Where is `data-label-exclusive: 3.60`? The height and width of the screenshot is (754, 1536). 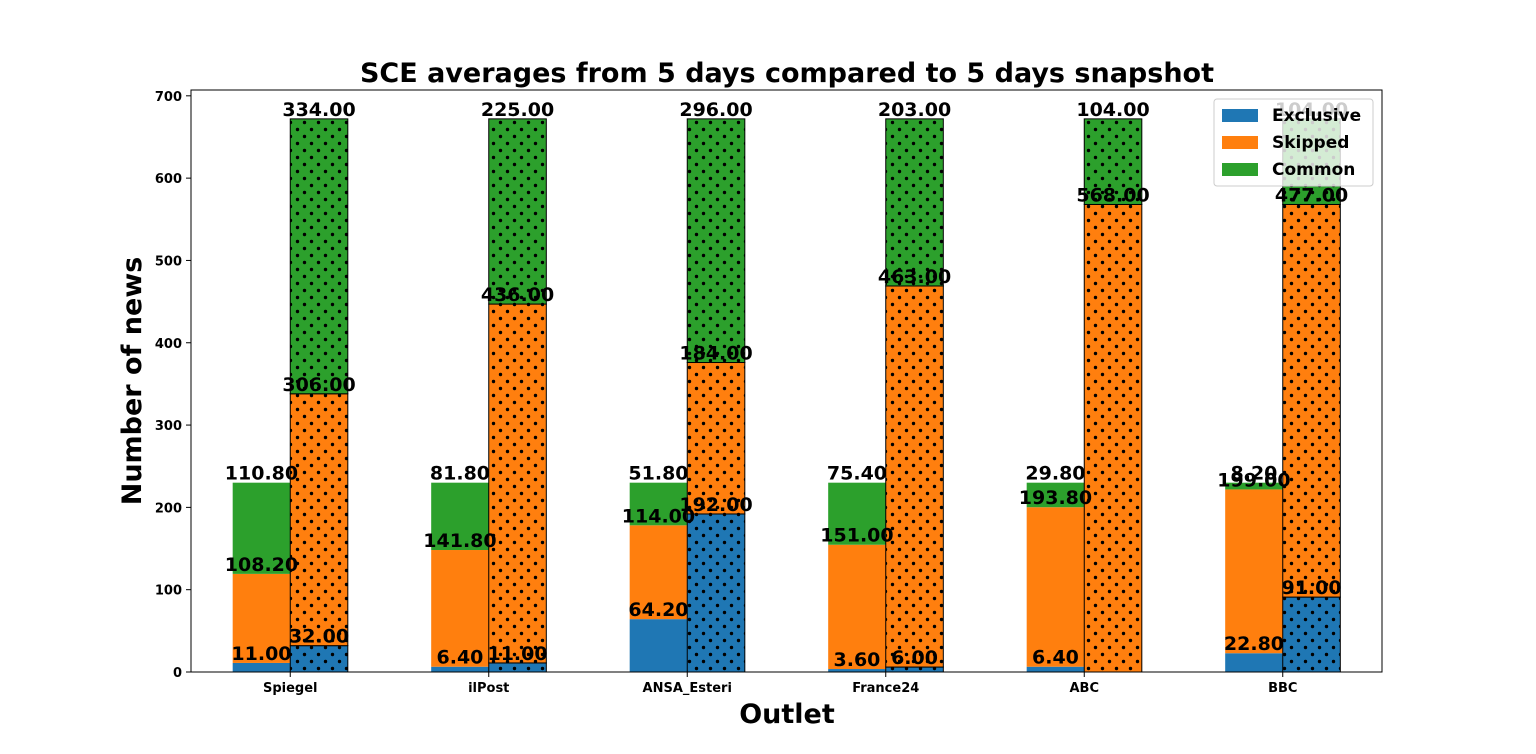
data-label-exclusive: 3.60 is located at coordinates (857, 660).